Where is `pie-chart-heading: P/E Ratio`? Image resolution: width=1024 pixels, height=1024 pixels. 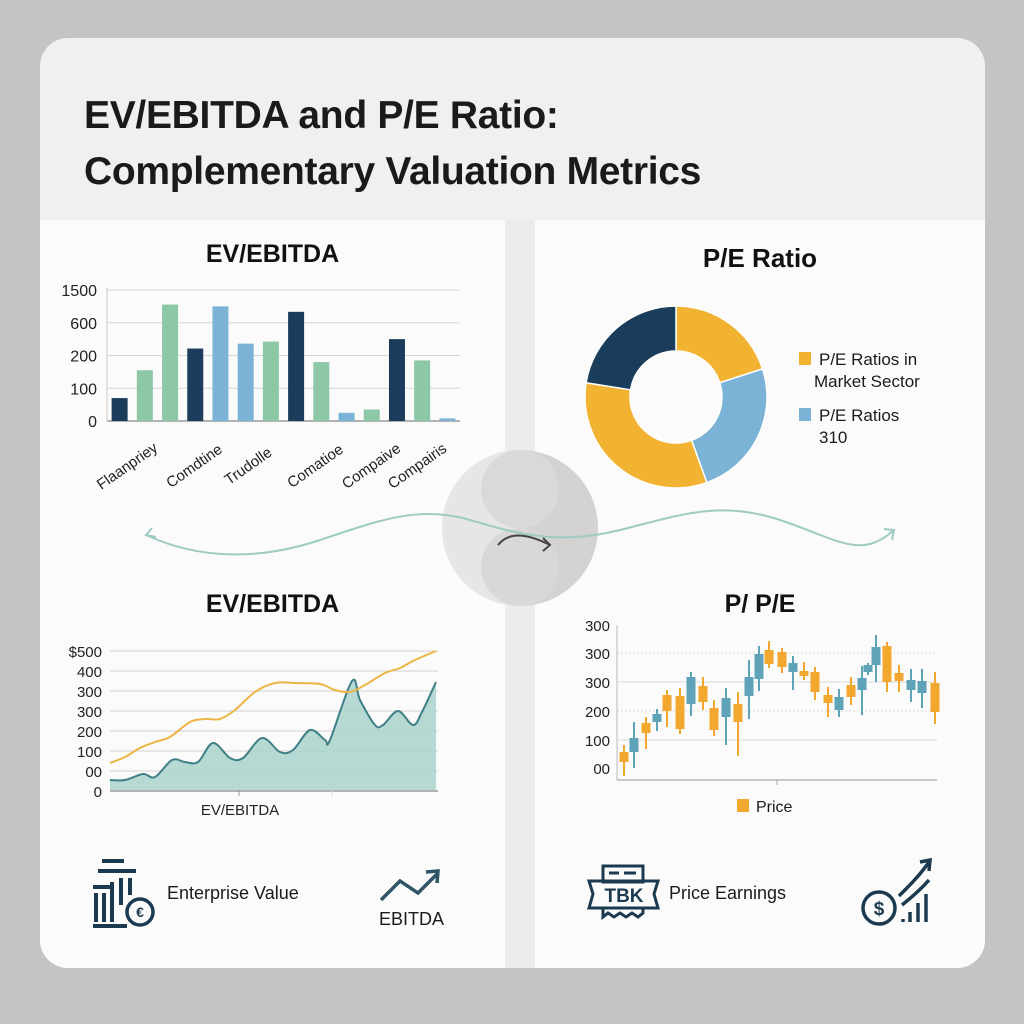 pie-chart-heading: P/E Ratio is located at coordinates (760, 258).